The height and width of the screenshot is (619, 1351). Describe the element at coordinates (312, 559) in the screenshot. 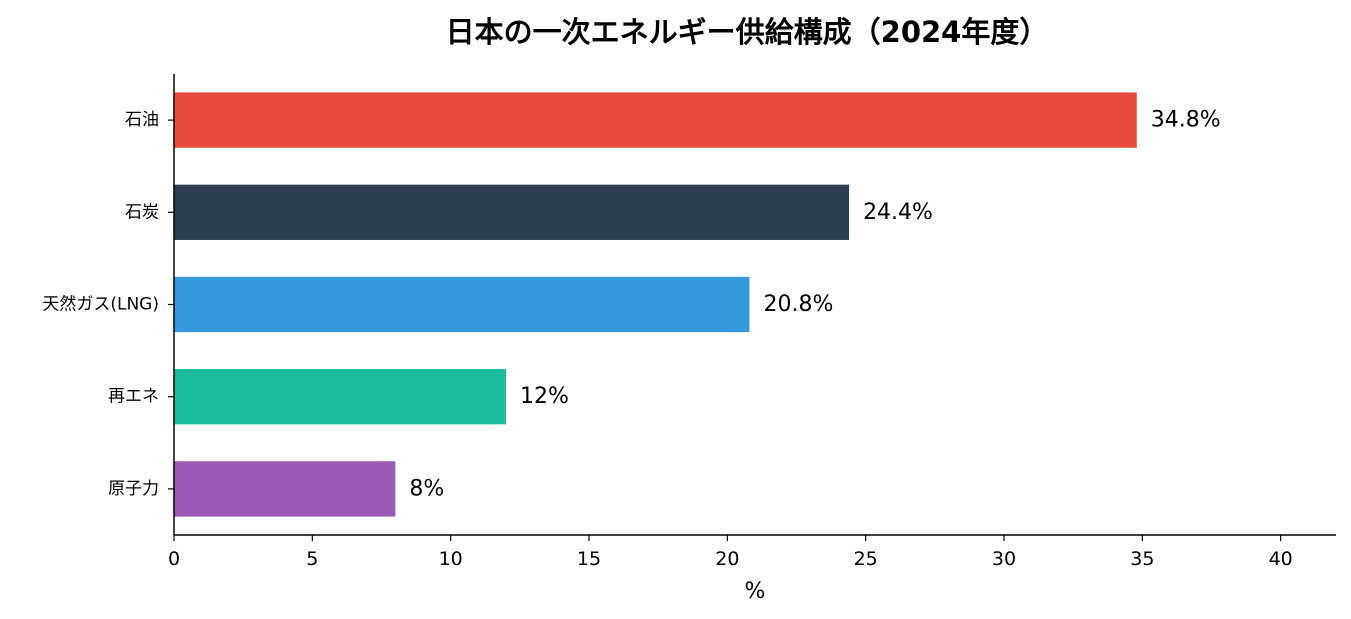

I see `x-tick-label: 5` at that location.